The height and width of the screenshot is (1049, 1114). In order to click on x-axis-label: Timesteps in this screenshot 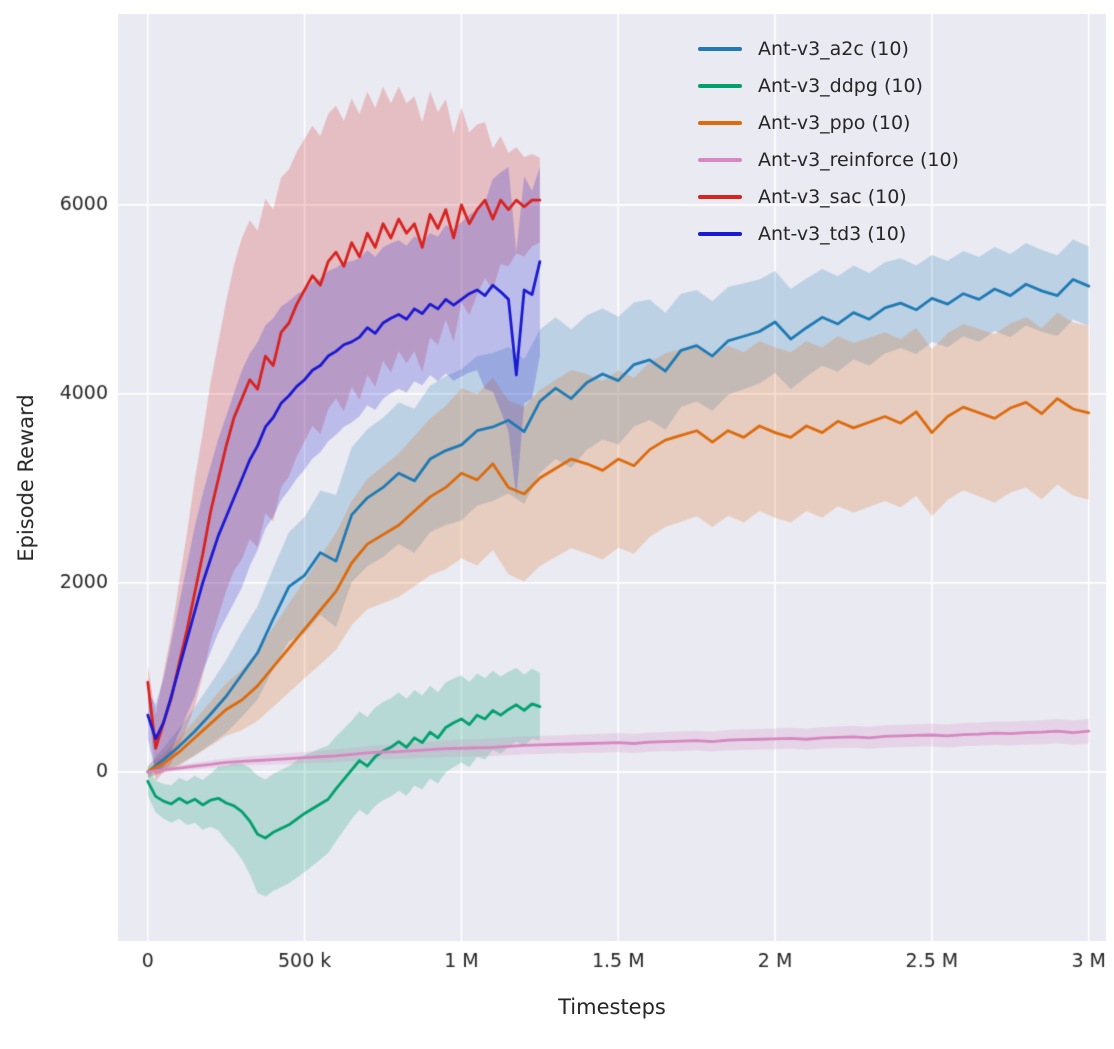, I will do `click(612, 1007)`.